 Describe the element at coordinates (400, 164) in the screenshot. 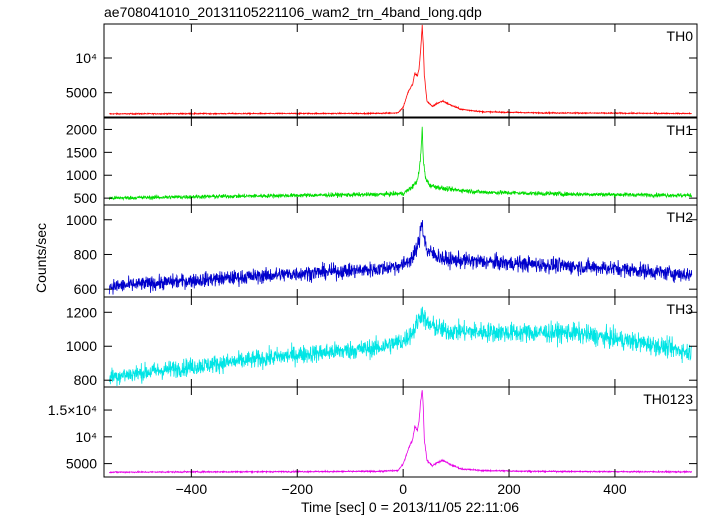

I see `series-line-th1` at that location.